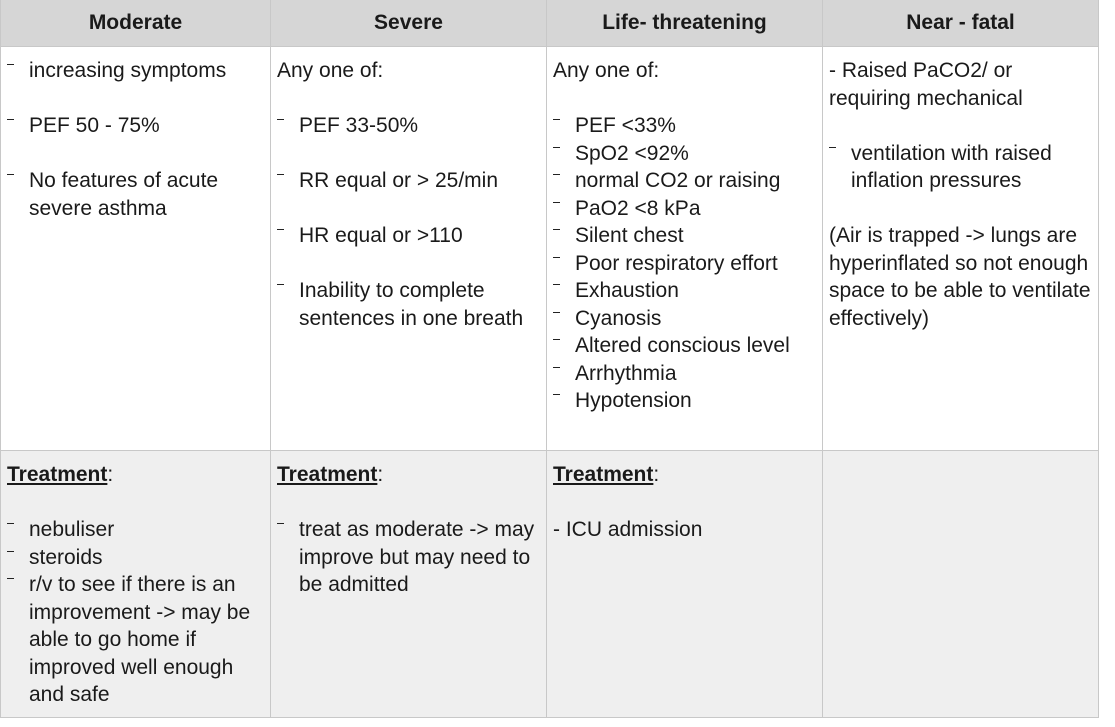  What do you see at coordinates (135, 530) in the screenshot?
I see `bullet-item: nebuliser` at bounding box center [135, 530].